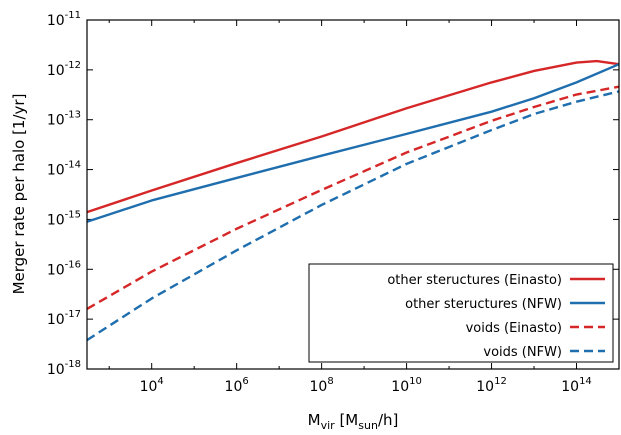 This screenshot has width=621, height=435. I want to click on y-tick-label: 10-13, so click(64, 119).